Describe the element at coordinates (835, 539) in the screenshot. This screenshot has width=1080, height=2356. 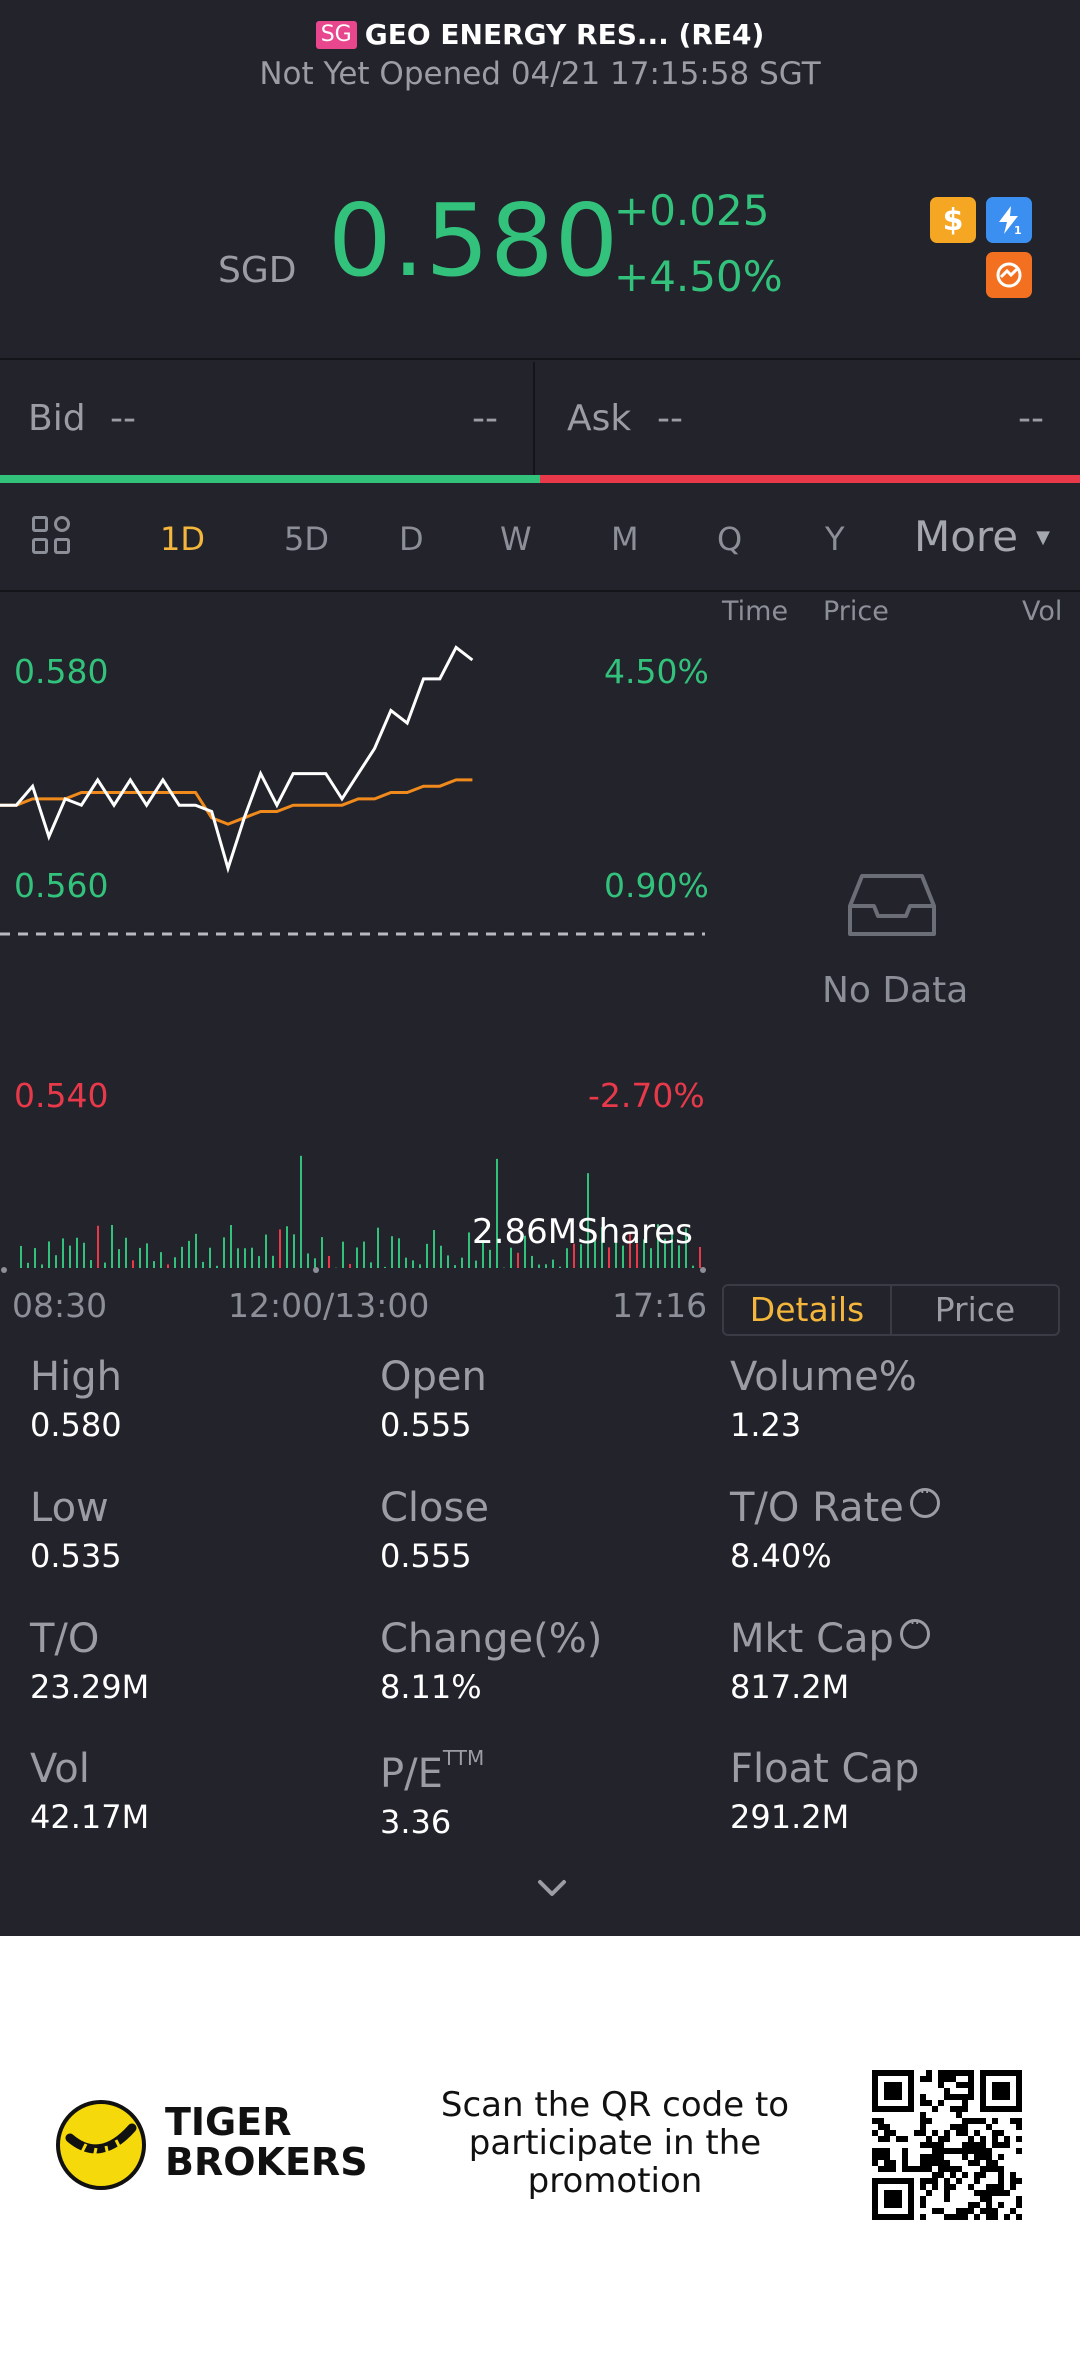
I see `tab-y: Y` at that location.